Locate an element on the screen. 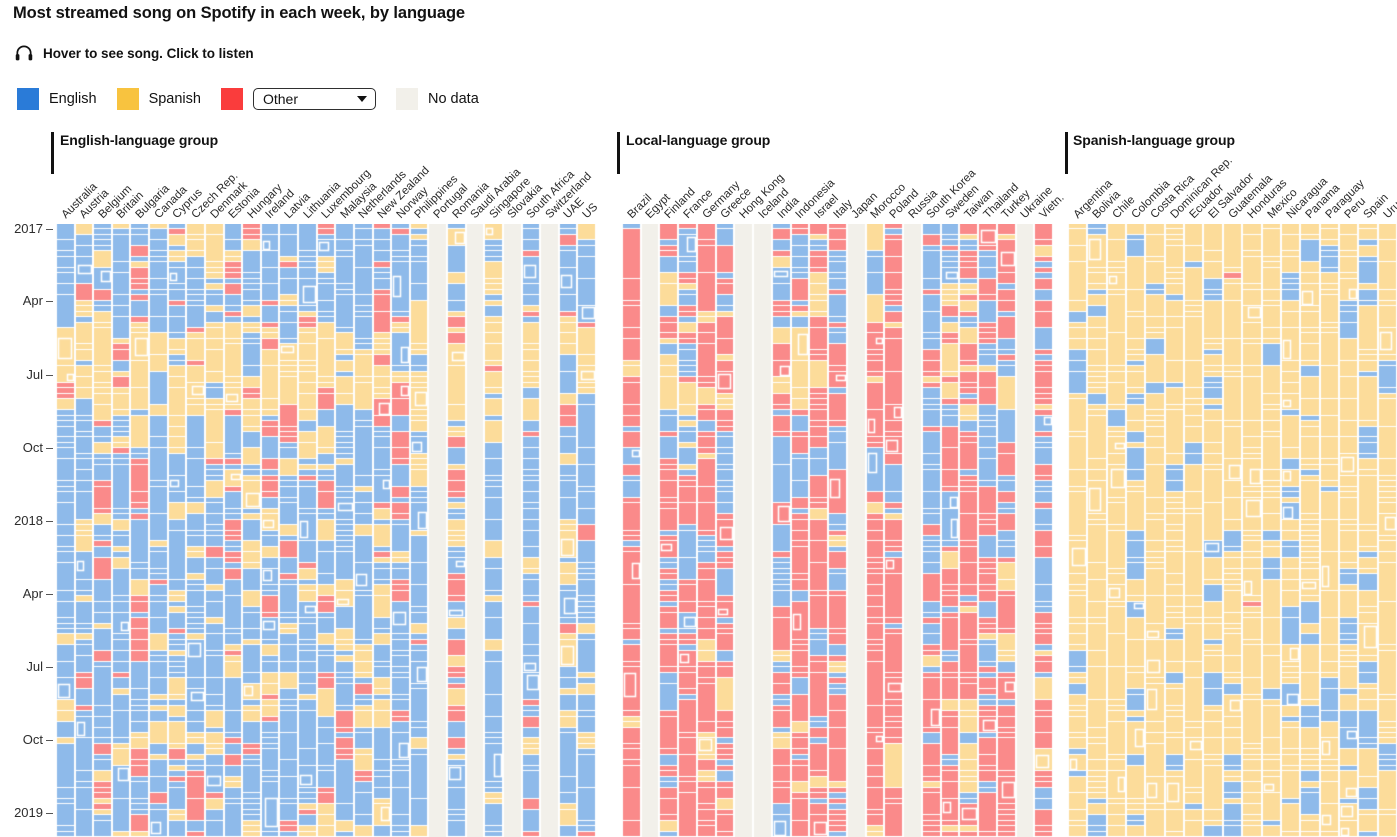 Image resolution: width=1397 pixels, height=837 pixels. chevron-down-icon is located at coordinates (361, 99).